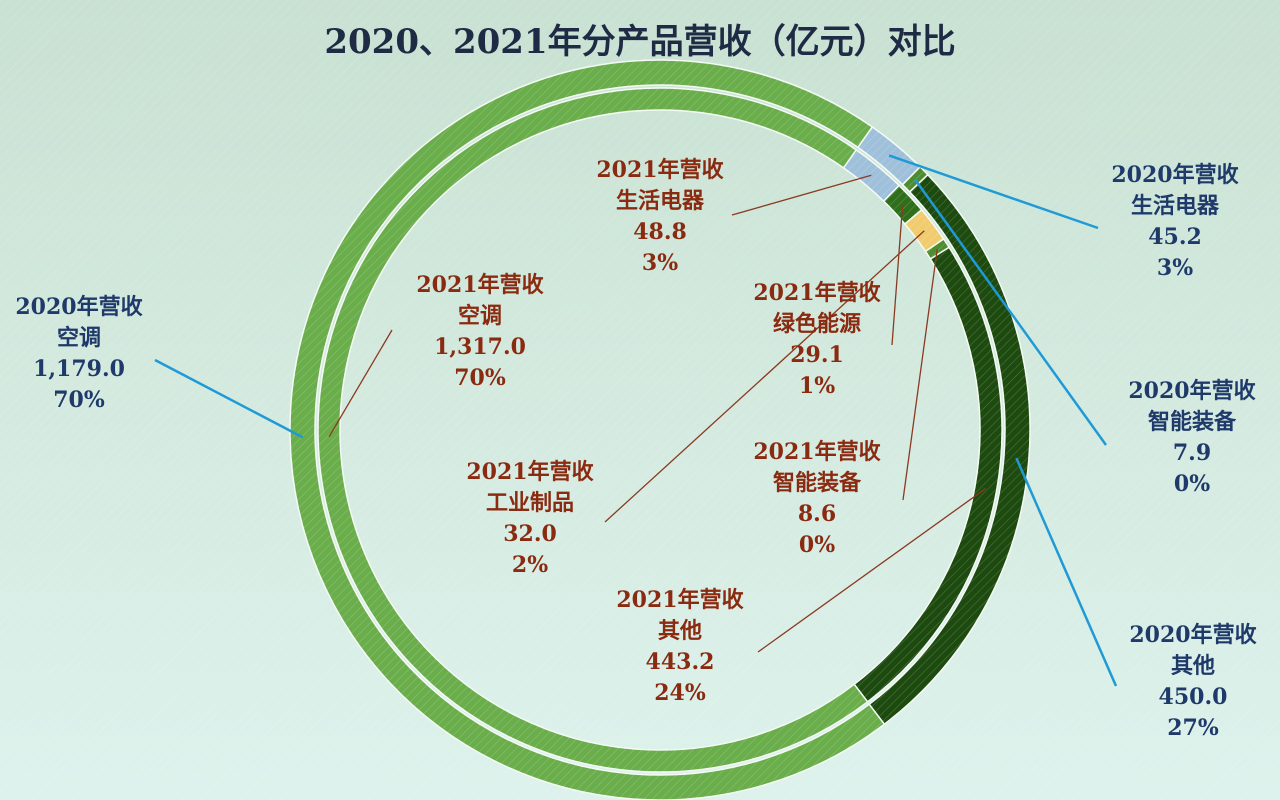  I want to click on label-2020-other: 2020年营收 其他 450.0 27%, so click(1193, 682).